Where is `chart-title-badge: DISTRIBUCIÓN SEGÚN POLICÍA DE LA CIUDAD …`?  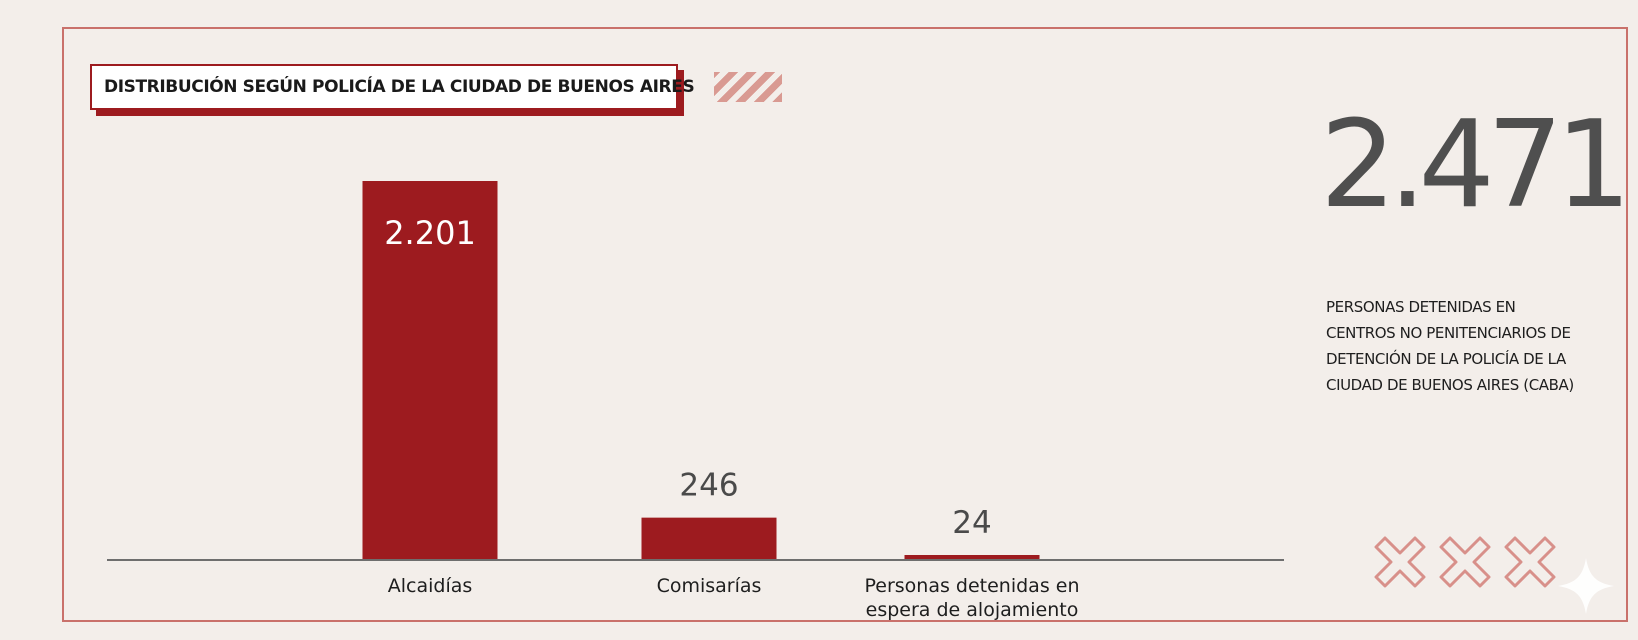
chart-title-badge: DISTRIBUCIÓN SEGÚN POLICÍA DE LA CIUDAD … is located at coordinates (392, 90).